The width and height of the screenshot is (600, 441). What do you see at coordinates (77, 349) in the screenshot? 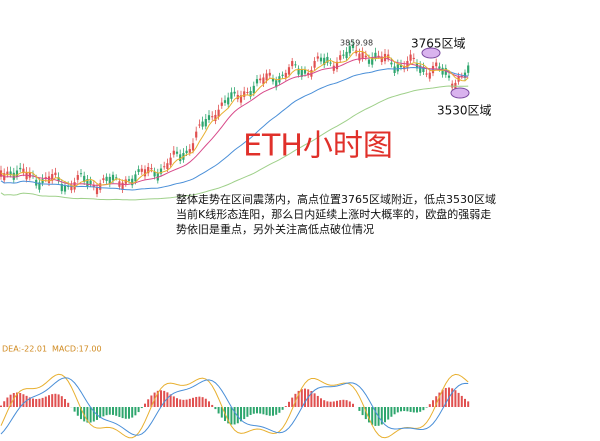
I see `macd-label: MACD:17.00` at bounding box center [77, 349].